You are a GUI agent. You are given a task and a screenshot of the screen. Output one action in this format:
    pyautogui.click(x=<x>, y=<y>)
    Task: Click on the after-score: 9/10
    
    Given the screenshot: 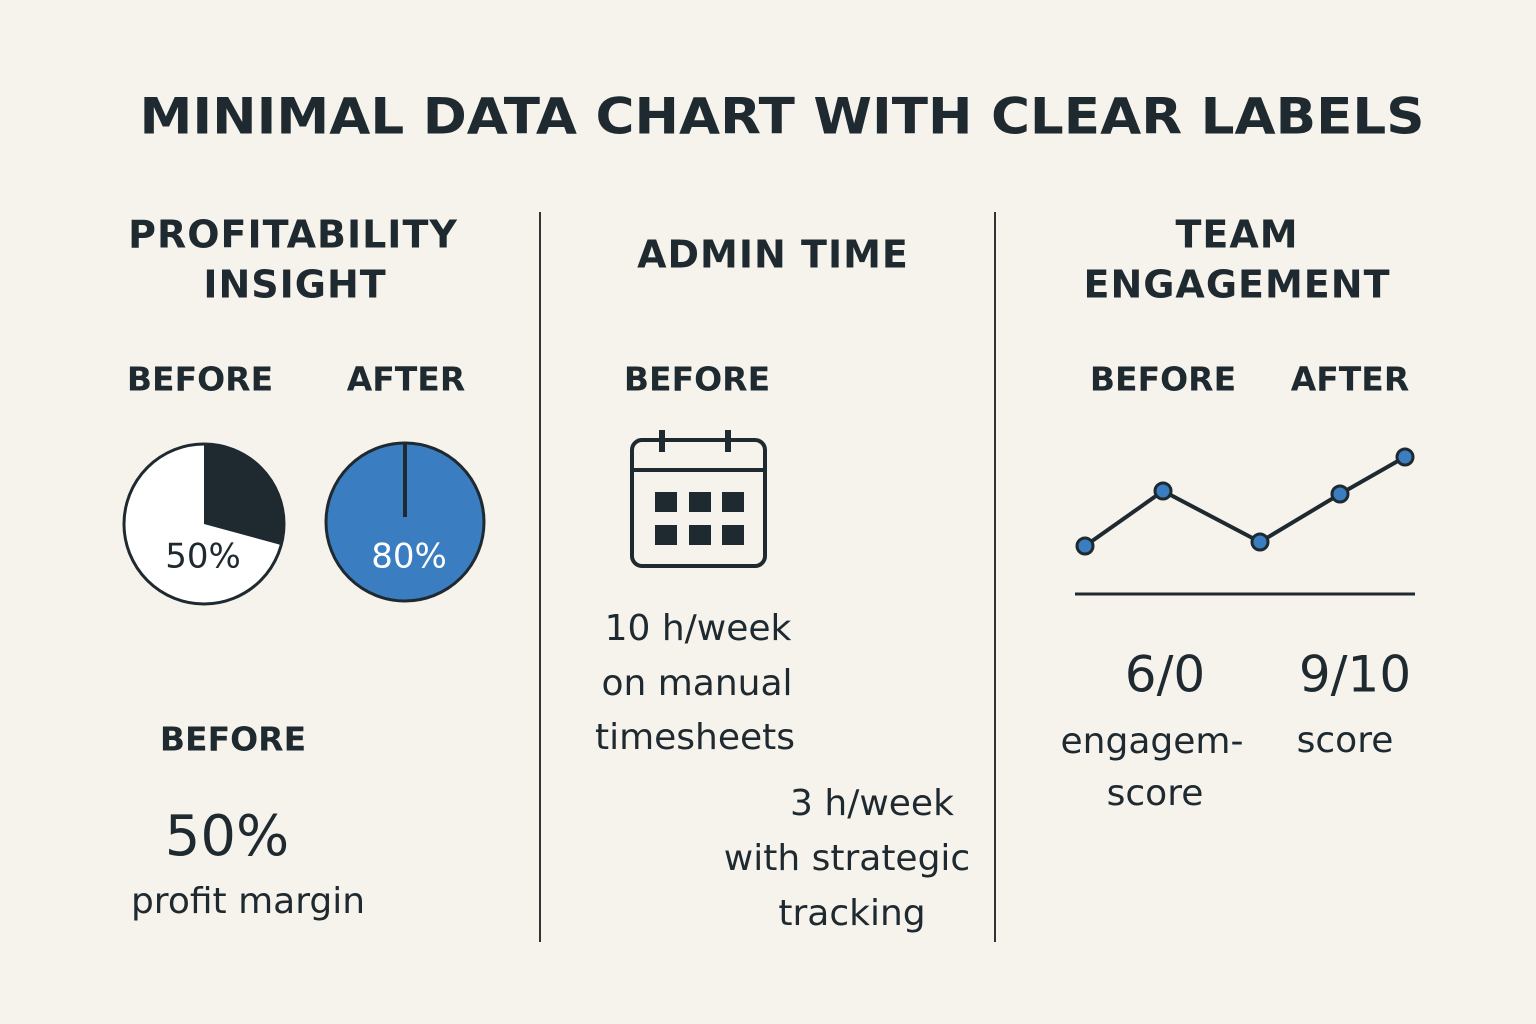 What is the action you would take?
    pyautogui.click(x=1355, y=675)
    